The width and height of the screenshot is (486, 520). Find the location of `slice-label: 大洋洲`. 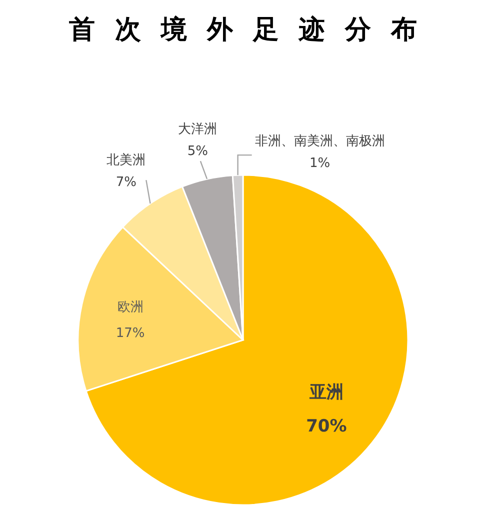

slice-label: 大洋洲 is located at coordinates (198, 130).